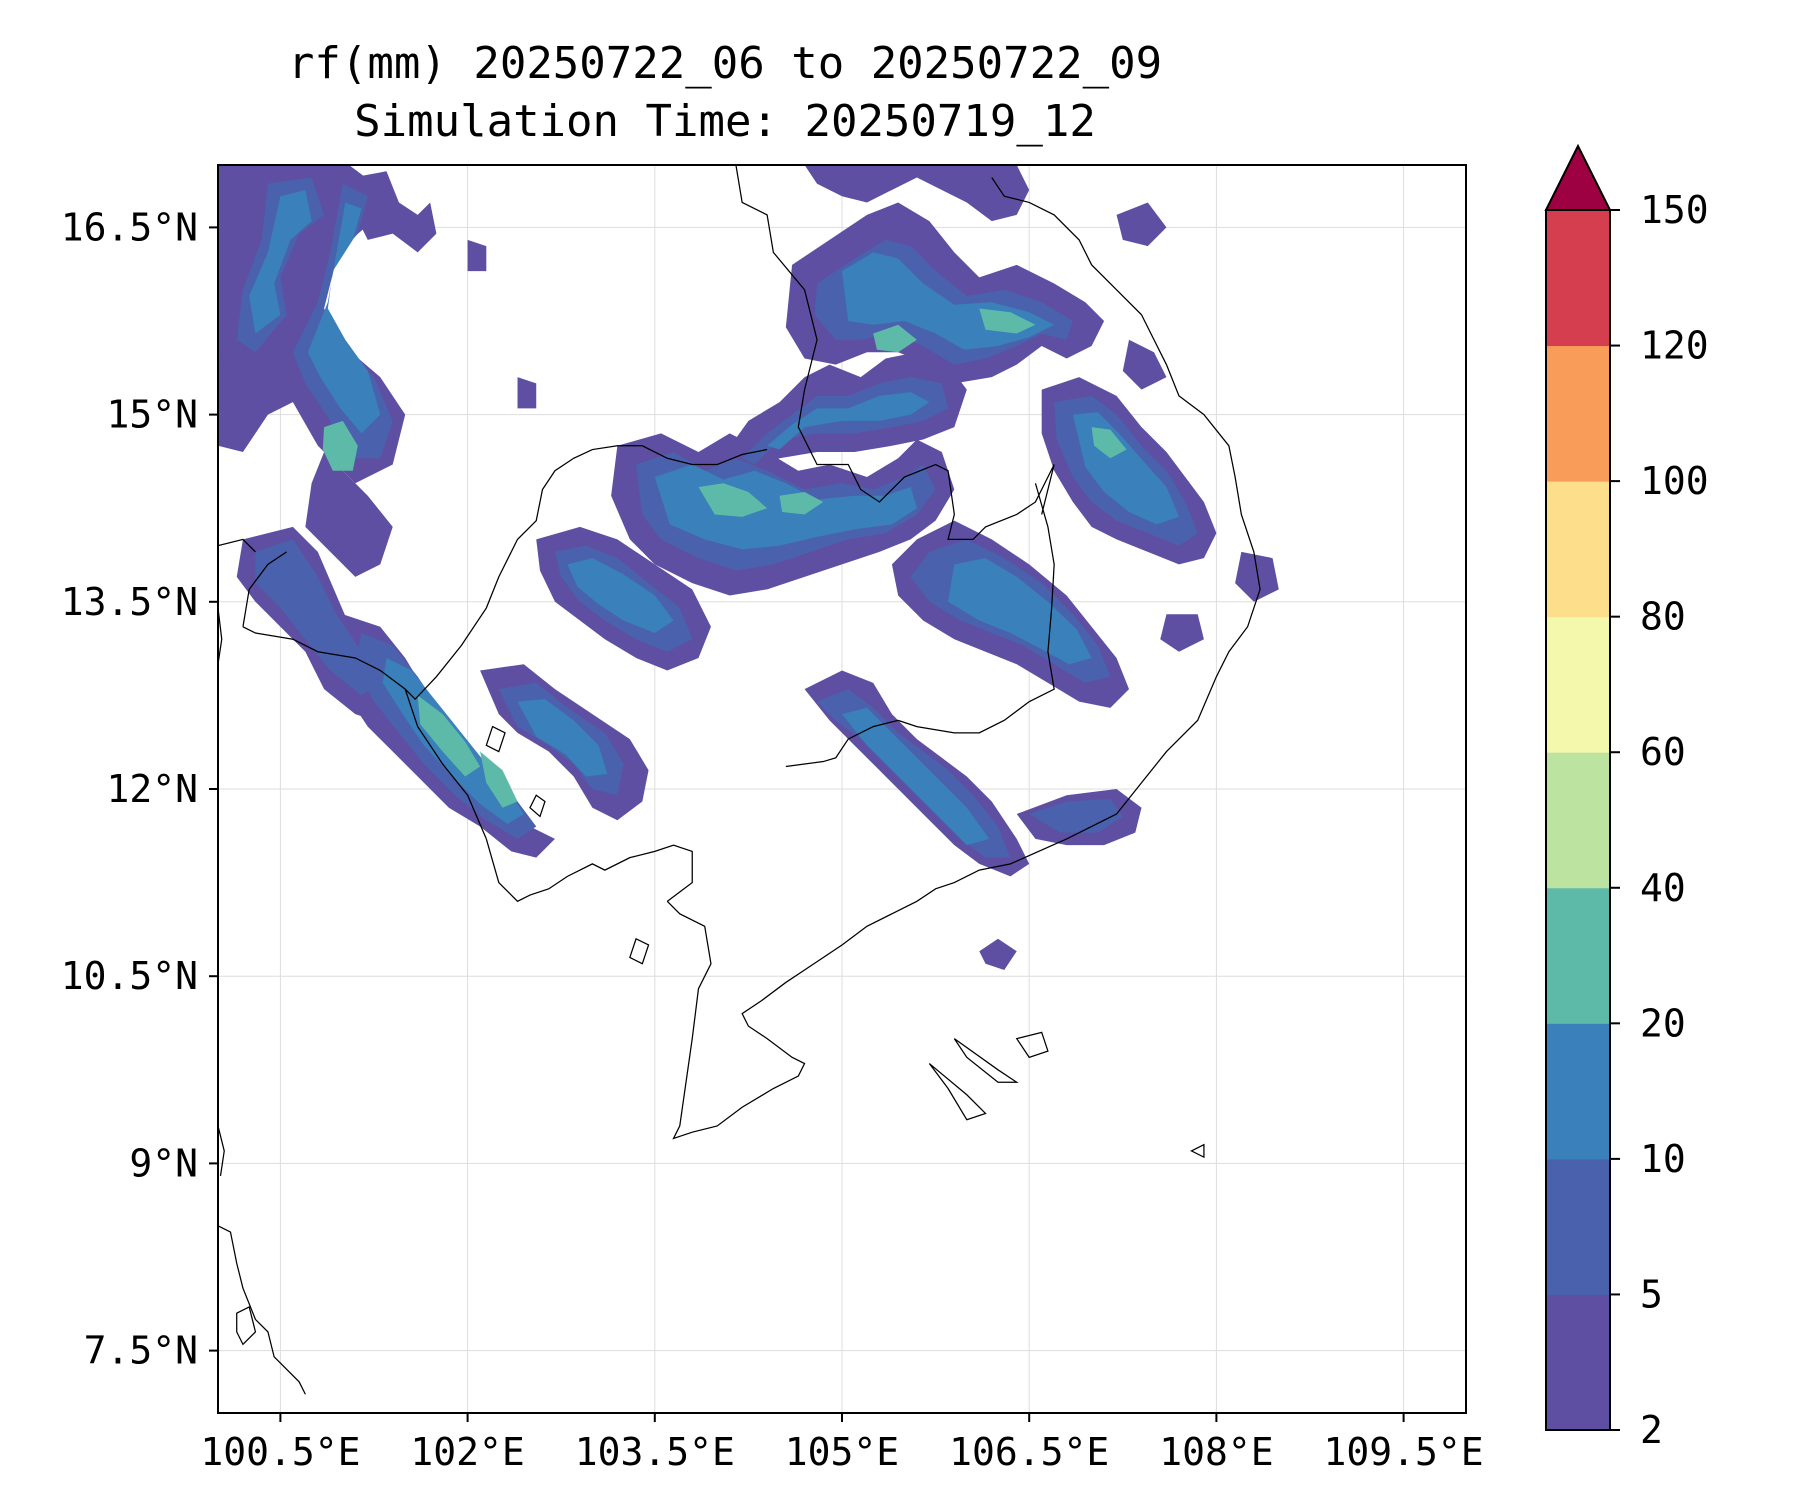  What do you see at coordinates (1663, 888) in the screenshot?
I see `colorbar-tick-label: 40` at bounding box center [1663, 888].